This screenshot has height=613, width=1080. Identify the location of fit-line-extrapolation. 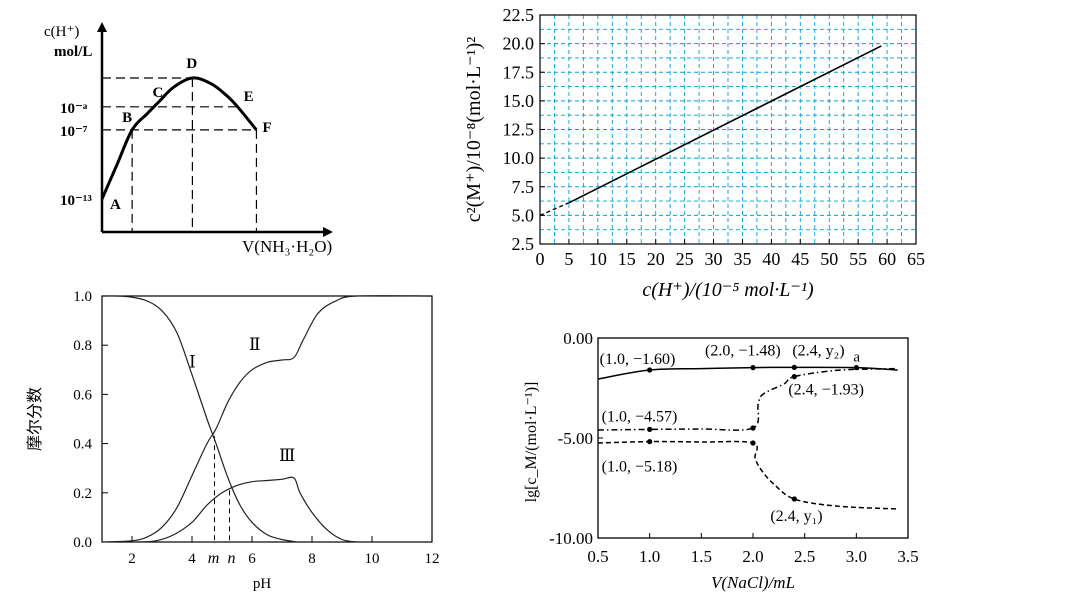
(554, 209).